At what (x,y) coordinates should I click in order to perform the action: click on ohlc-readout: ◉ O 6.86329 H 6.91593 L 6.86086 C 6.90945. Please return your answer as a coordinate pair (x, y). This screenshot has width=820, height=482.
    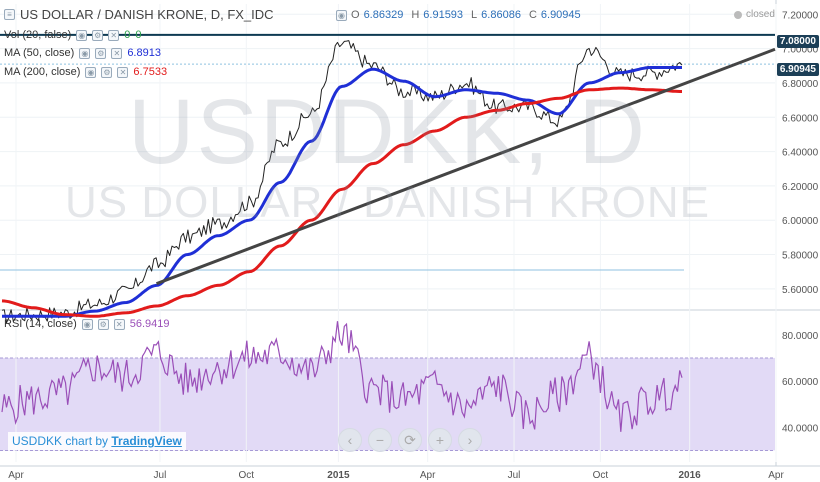
    Looking at the image, I should click on (460, 15).